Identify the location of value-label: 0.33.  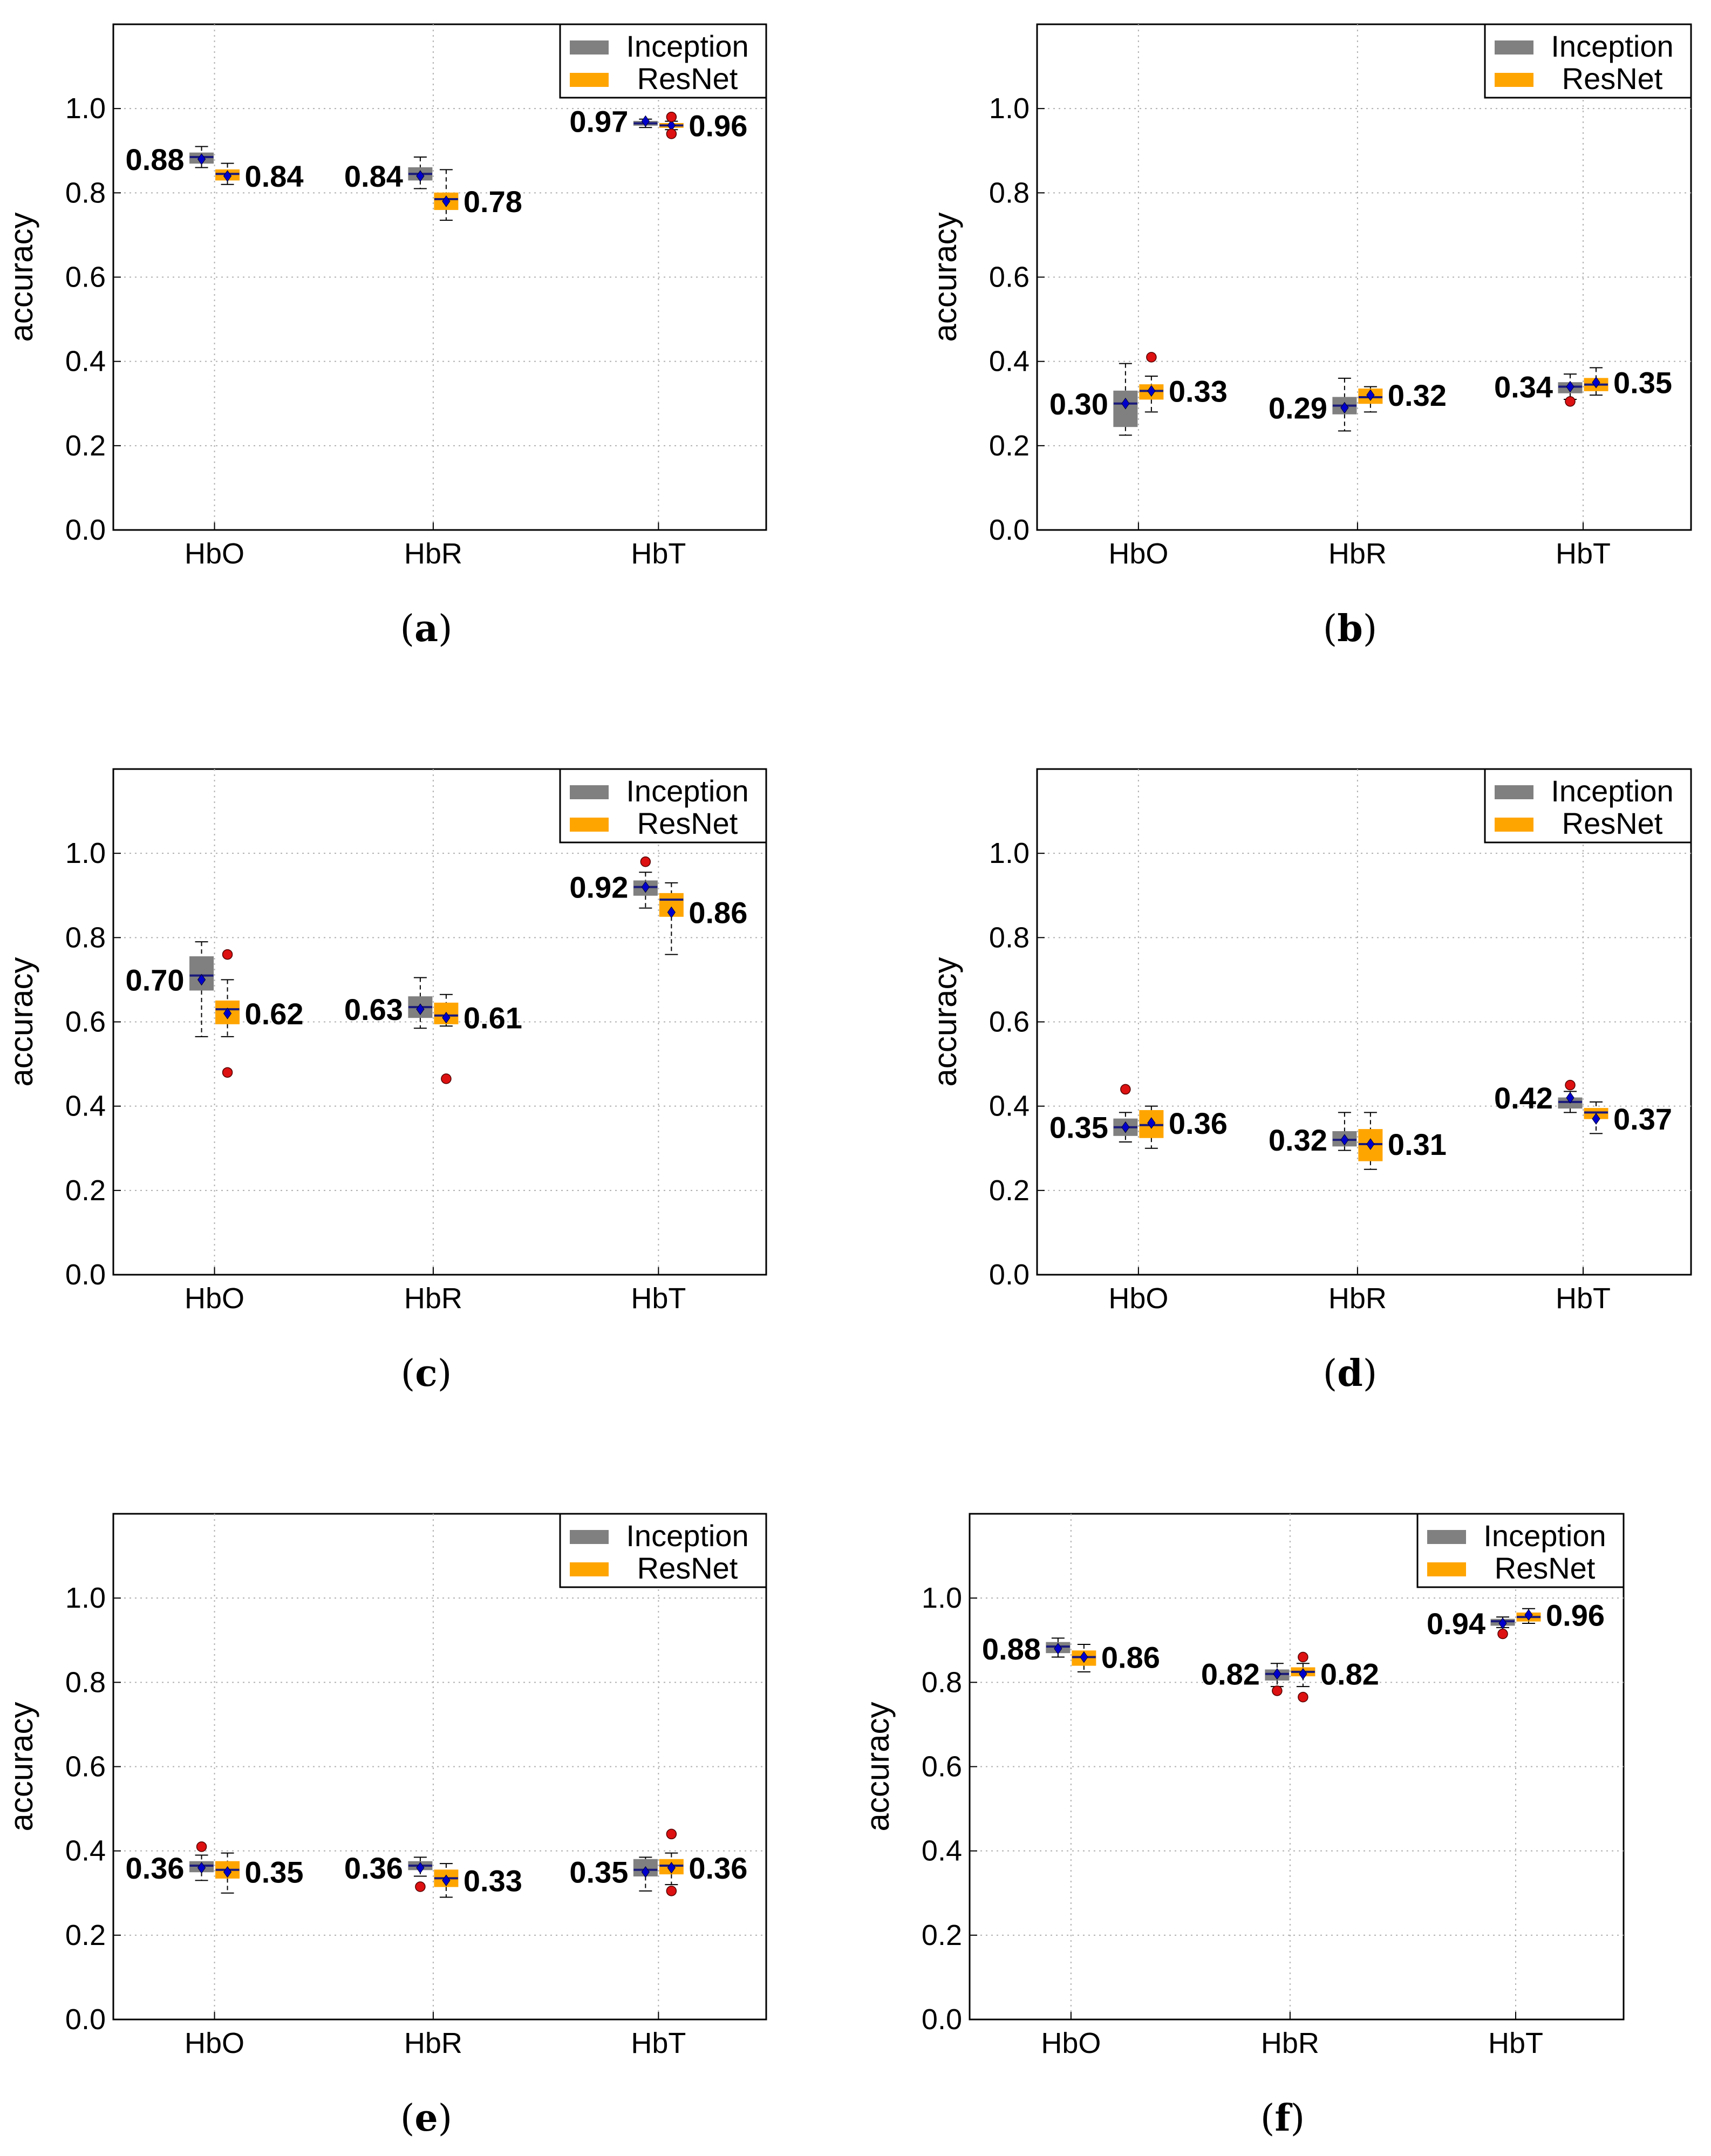
(1198, 391).